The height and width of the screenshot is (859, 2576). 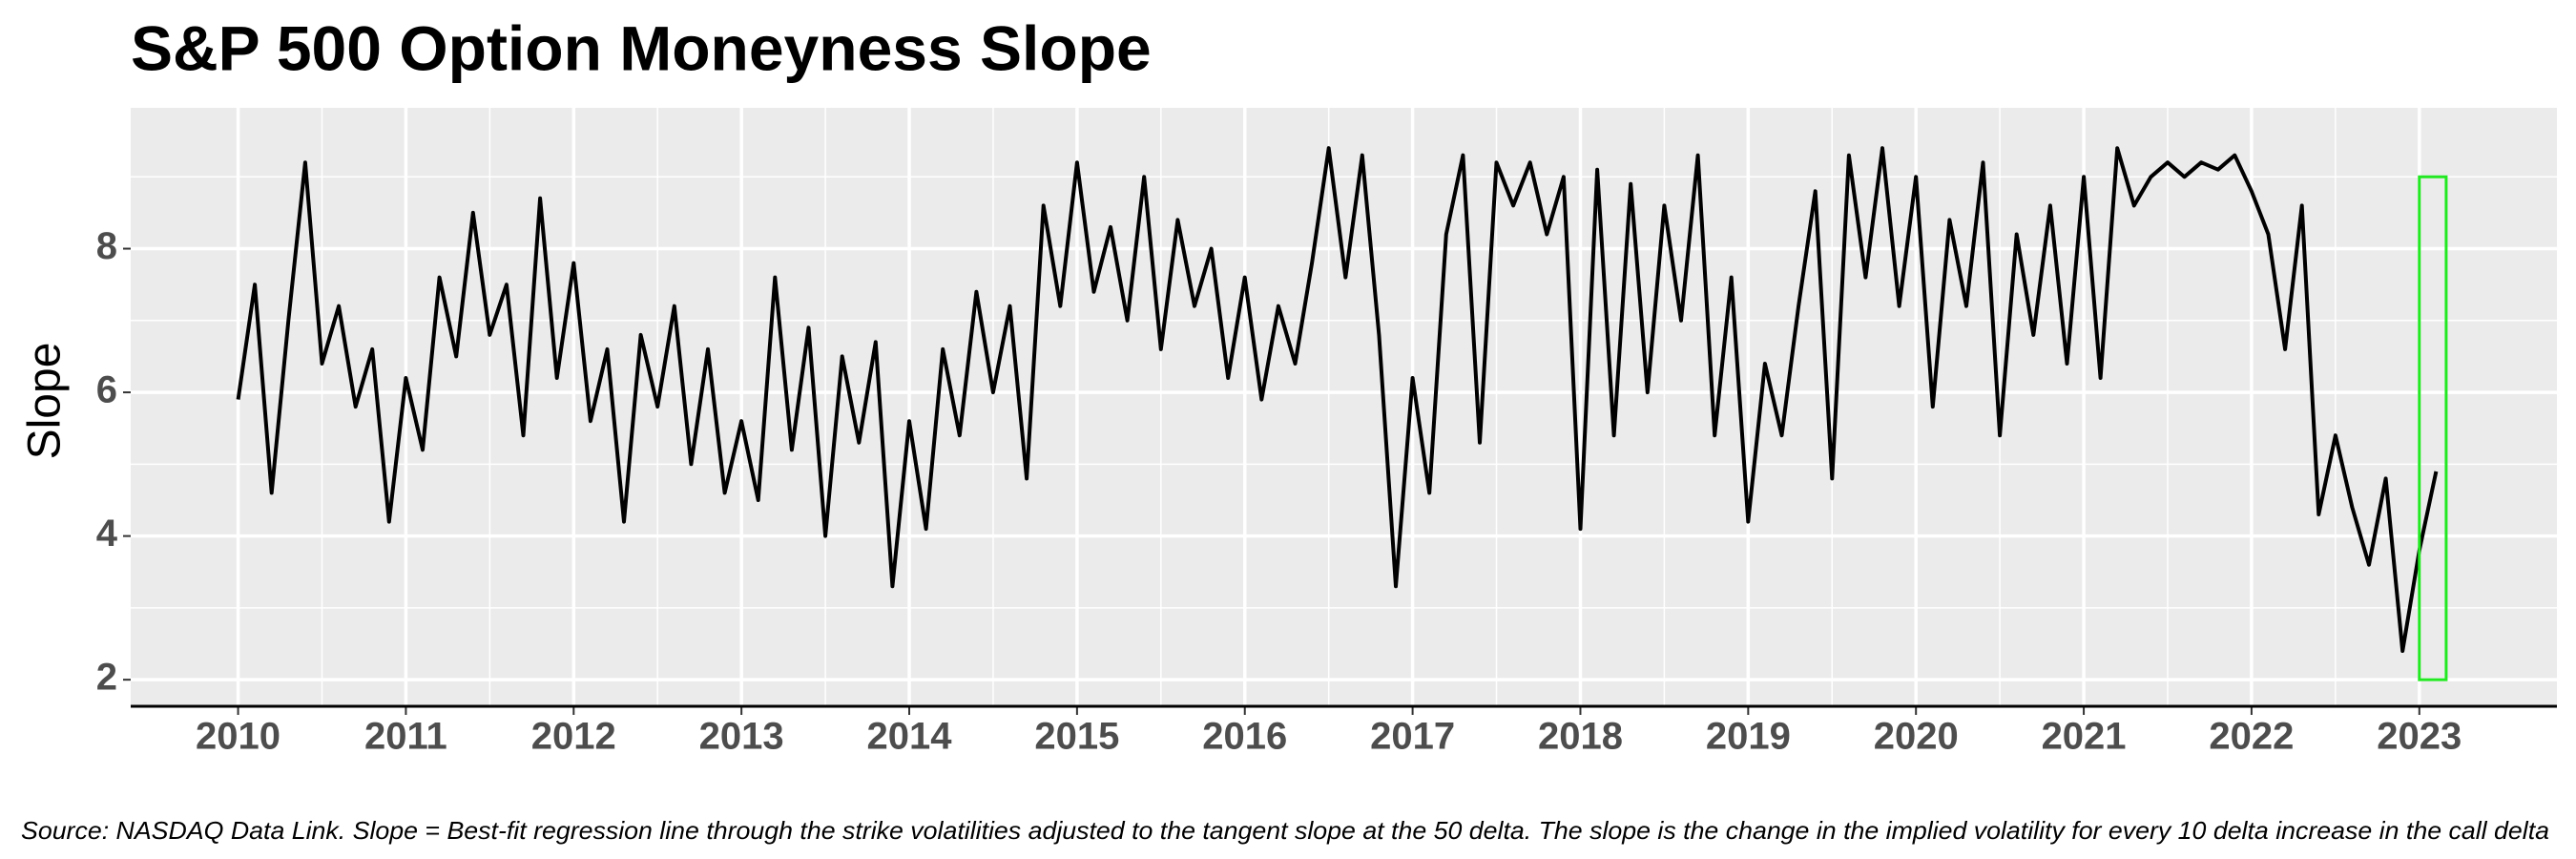 What do you see at coordinates (2084, 737) in the screenshot?
I see `x-tick-label: 2021` at bounding box center [2084, 737].